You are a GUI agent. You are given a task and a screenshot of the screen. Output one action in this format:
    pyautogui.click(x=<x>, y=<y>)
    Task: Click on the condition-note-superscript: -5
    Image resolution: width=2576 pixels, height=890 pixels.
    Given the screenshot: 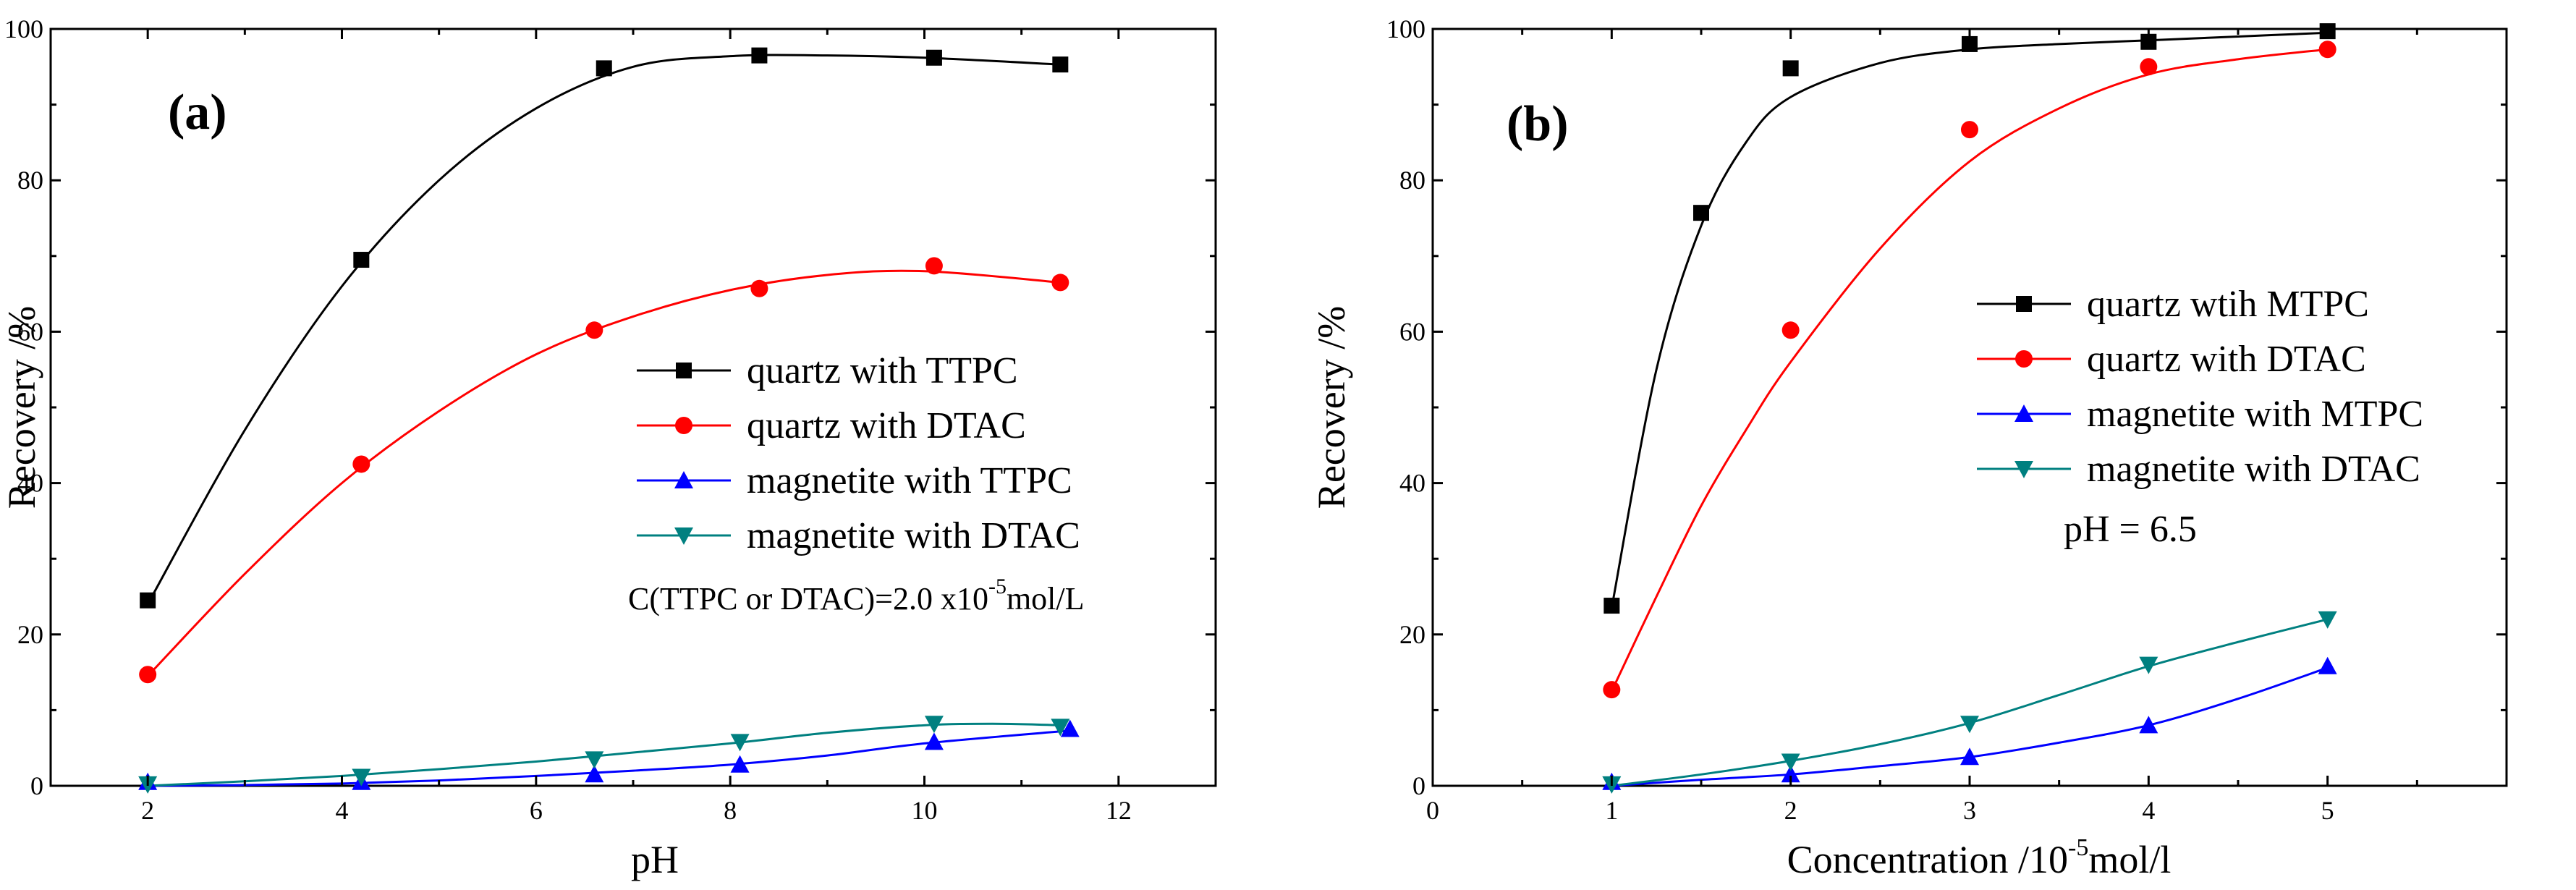 What is the action you would take?
    pyautogui.click(x=997, y=587)
    